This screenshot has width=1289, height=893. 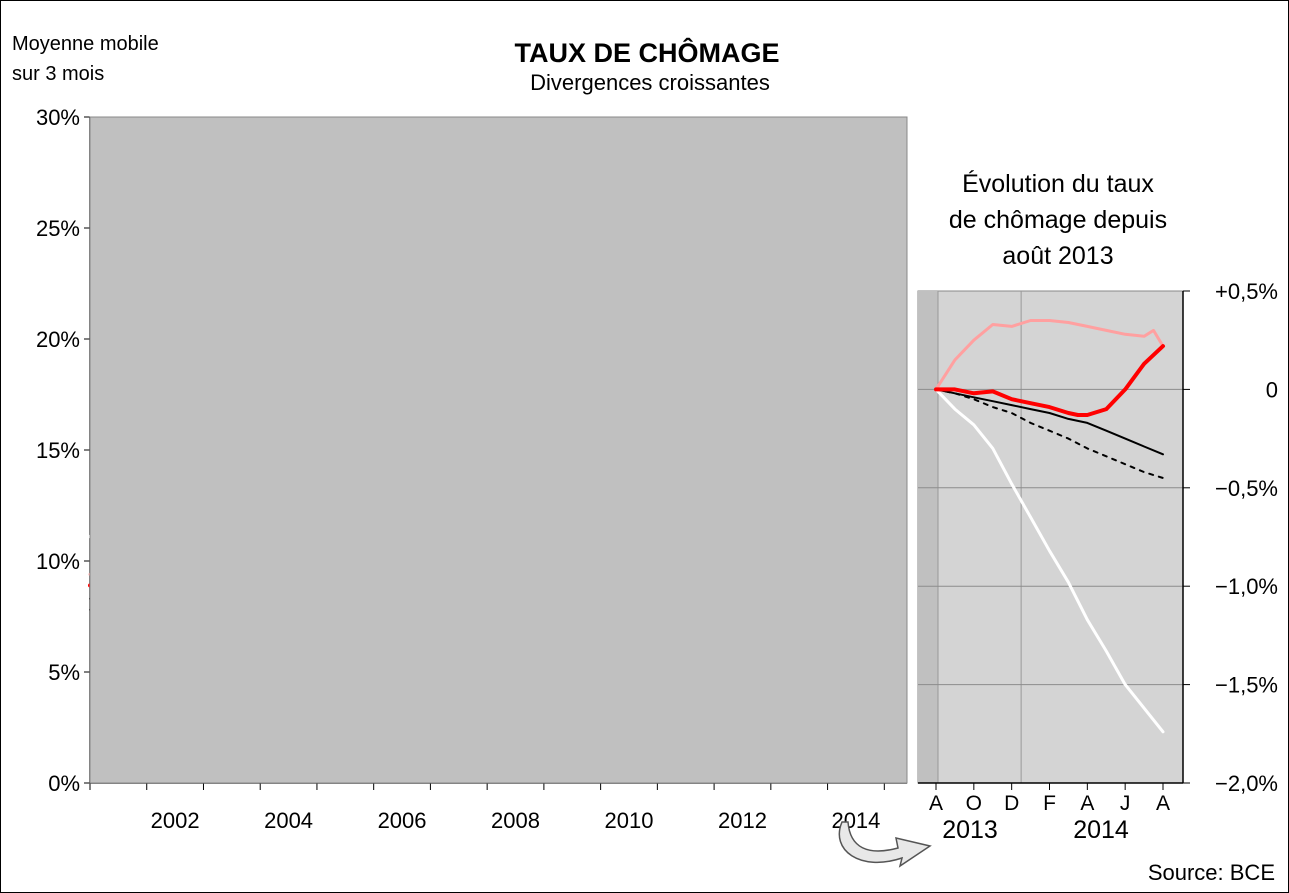 I want to click on main-x-axis: 2002 2004 2006 2008 2010 2012 2014, so click(x=498, y=807).